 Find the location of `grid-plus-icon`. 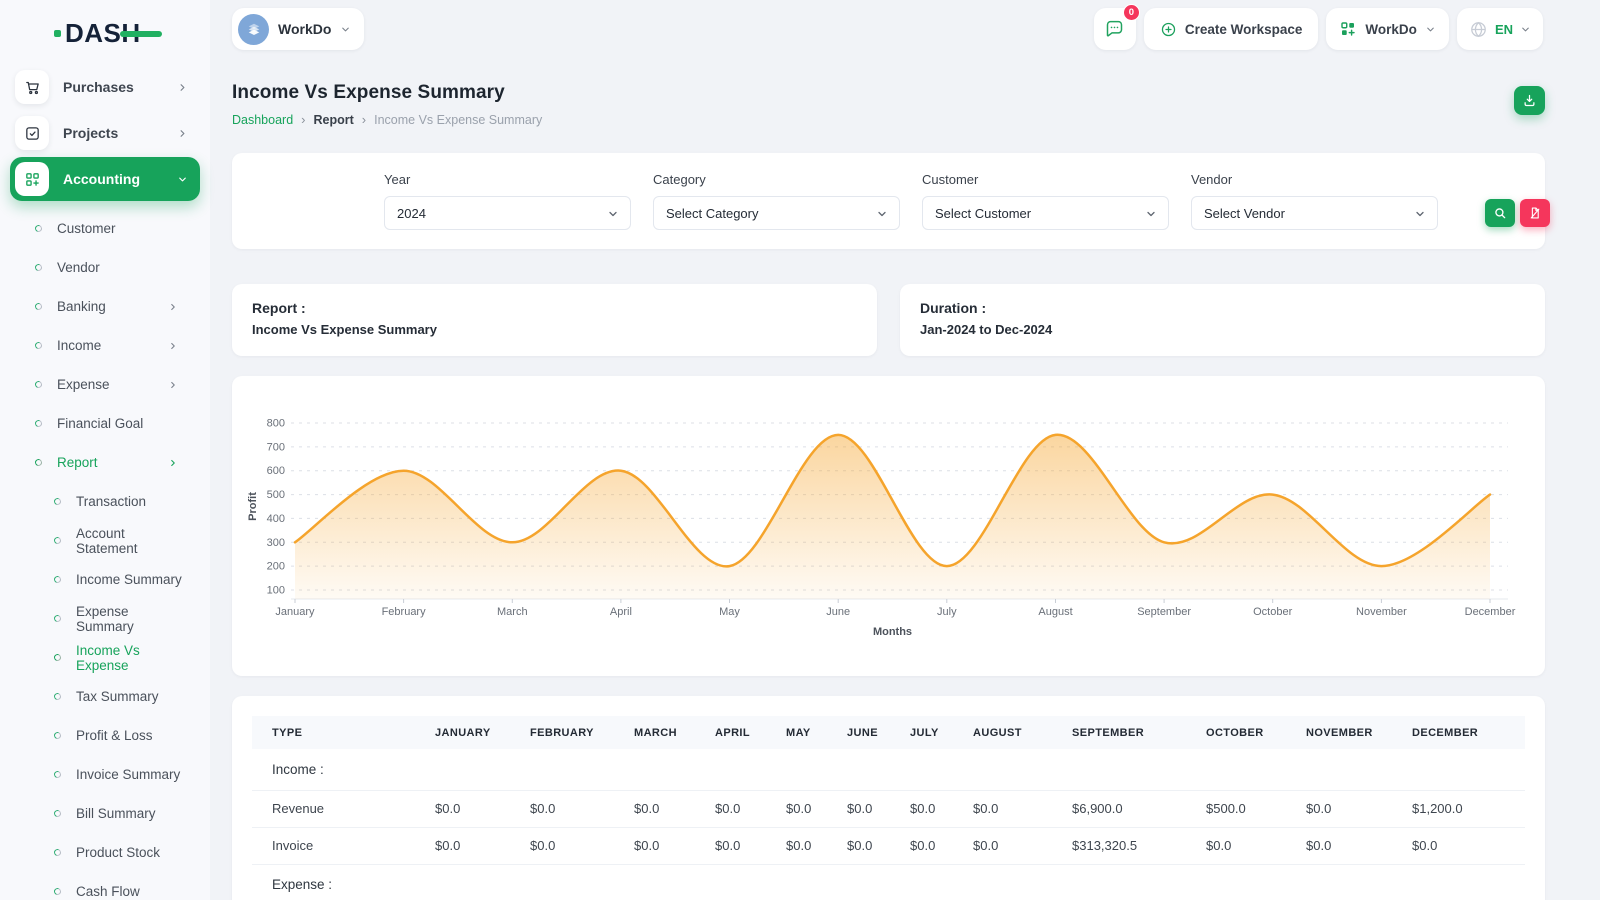

grid-plus-icon is located at coordinates (32, 179).